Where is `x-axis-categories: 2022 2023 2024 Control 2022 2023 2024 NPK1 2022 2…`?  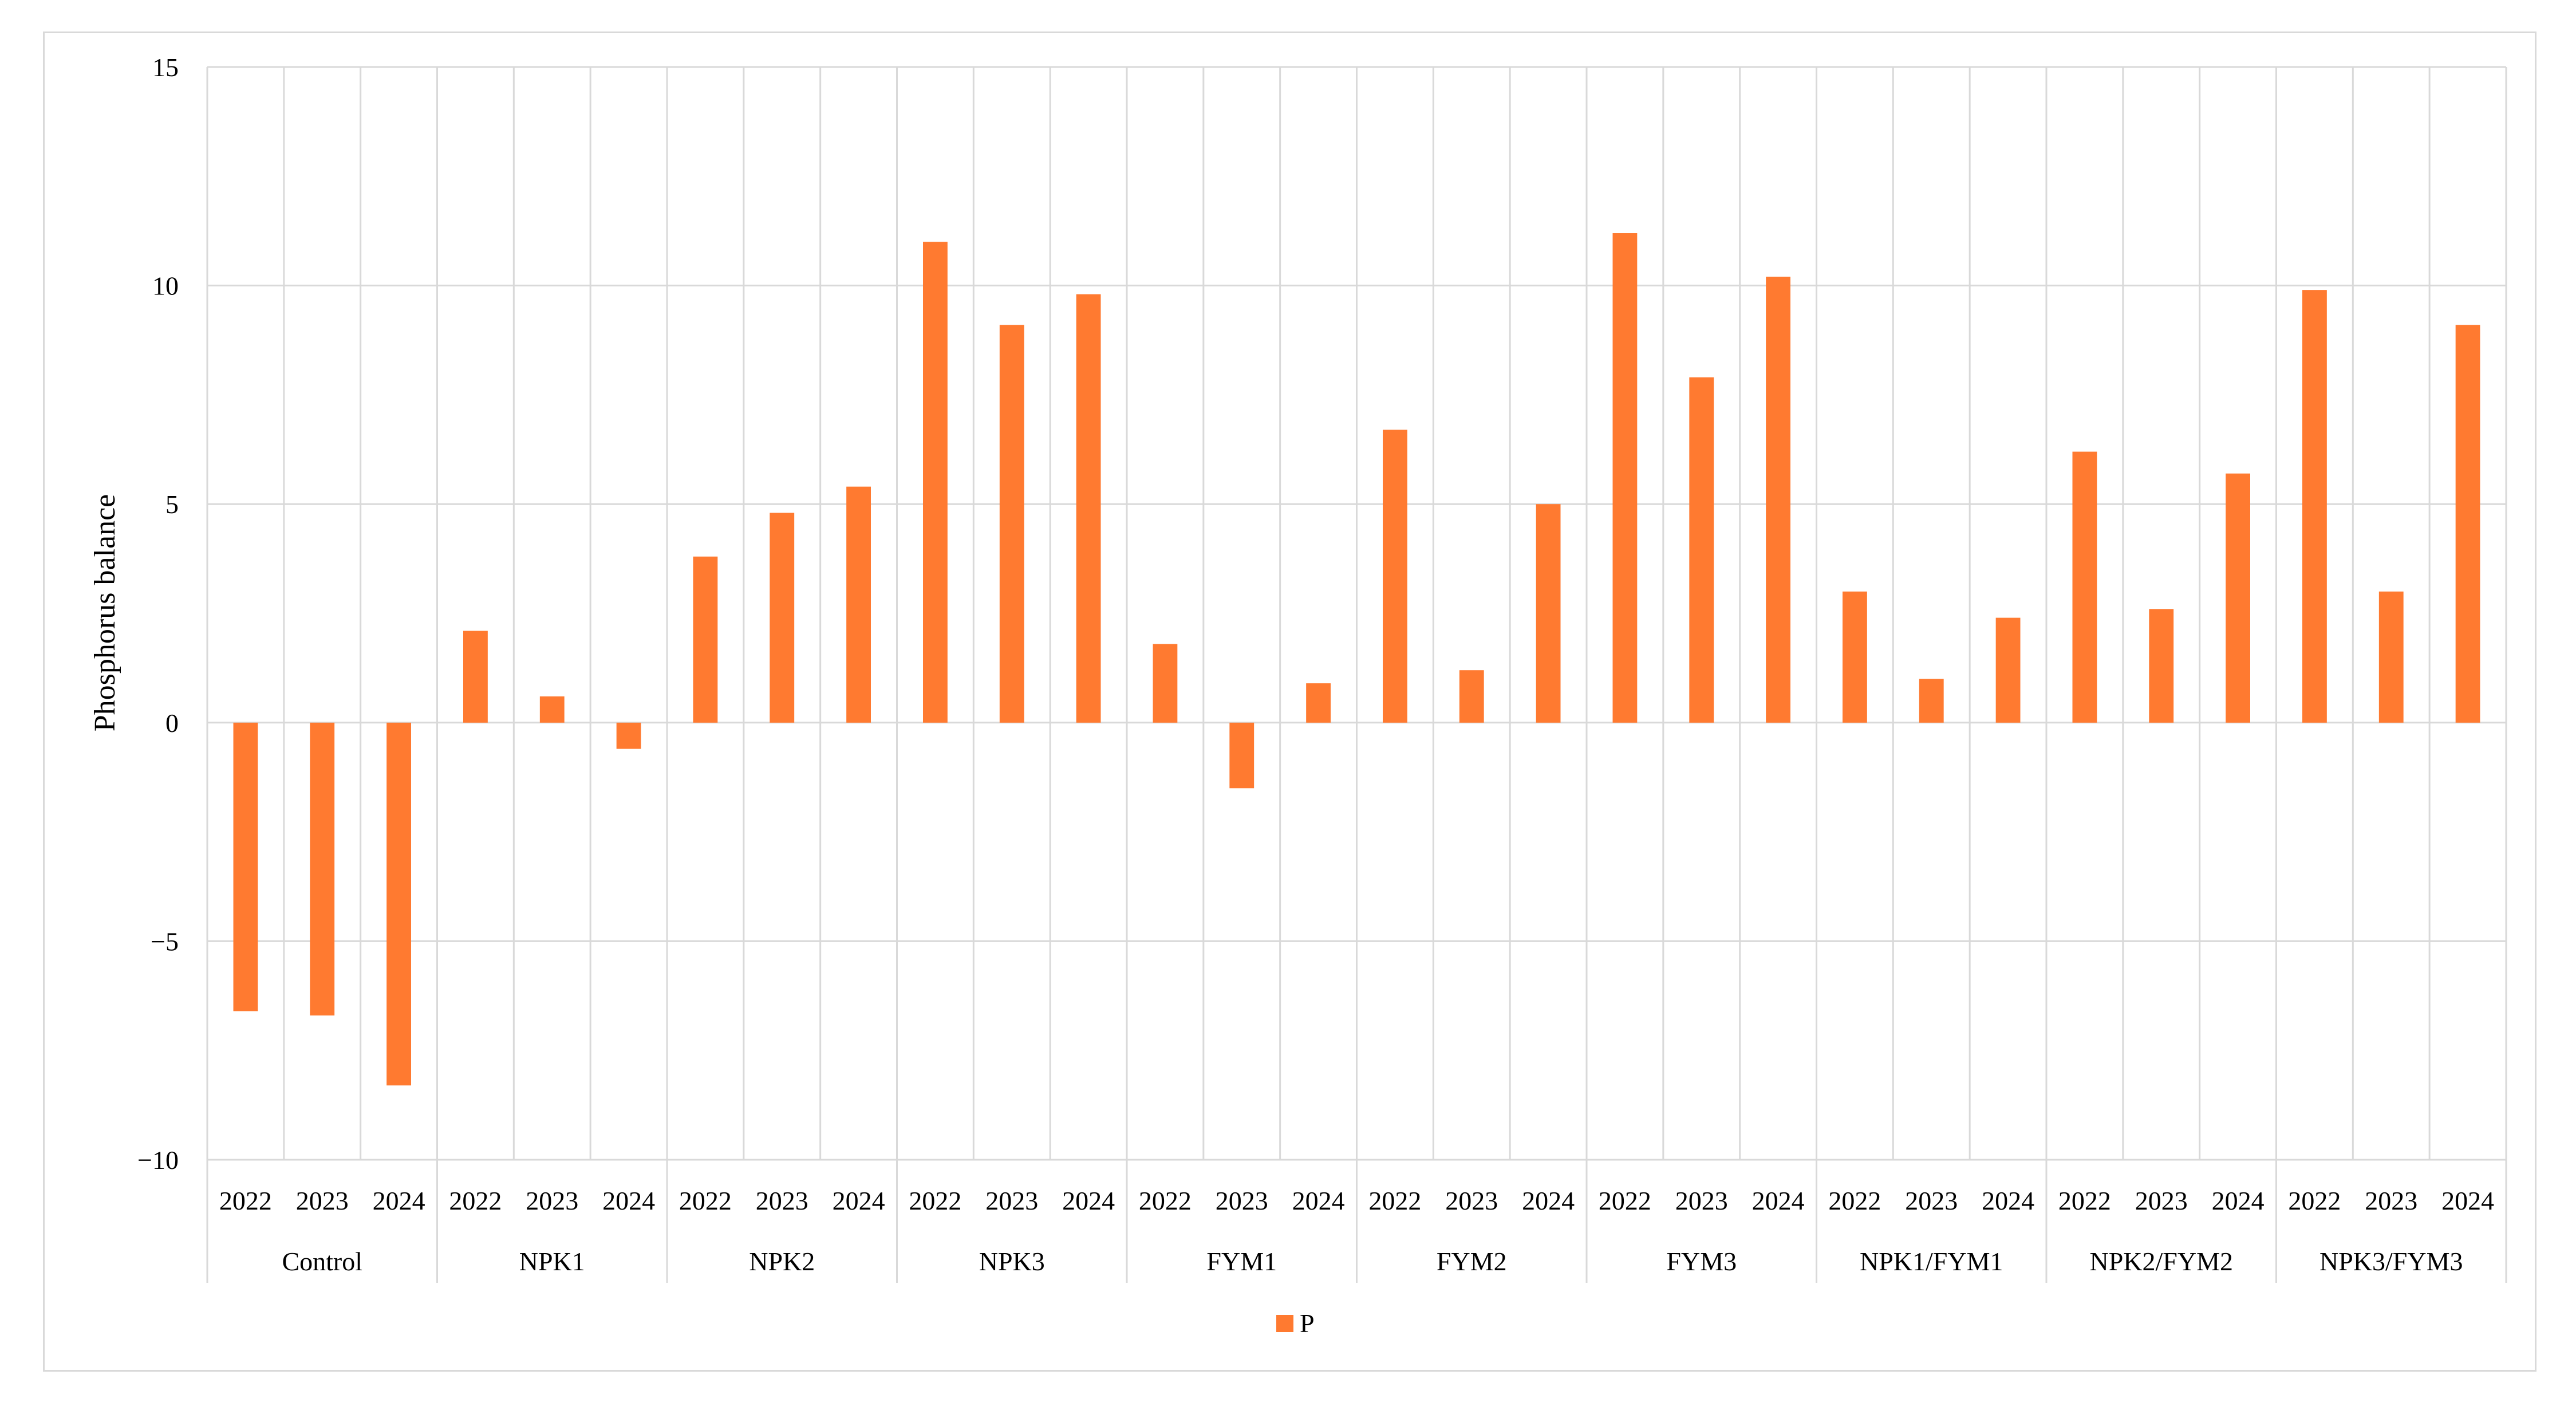
x-axis-categories: 2022 2023 2024 Control 2022 2023 2024 NPK1 2022 2… is located at coordinates (1356, 1231).